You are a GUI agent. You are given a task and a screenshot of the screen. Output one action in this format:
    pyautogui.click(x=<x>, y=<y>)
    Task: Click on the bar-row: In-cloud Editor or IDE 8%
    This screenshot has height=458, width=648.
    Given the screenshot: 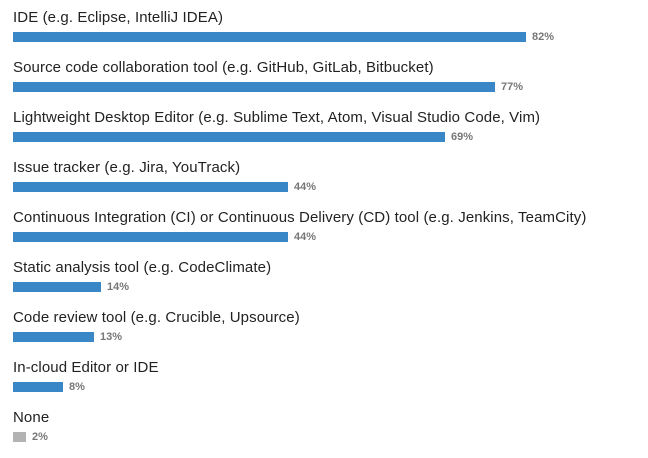 What is the action you would take?
    pyautogui.click(x=324, y=383)
    